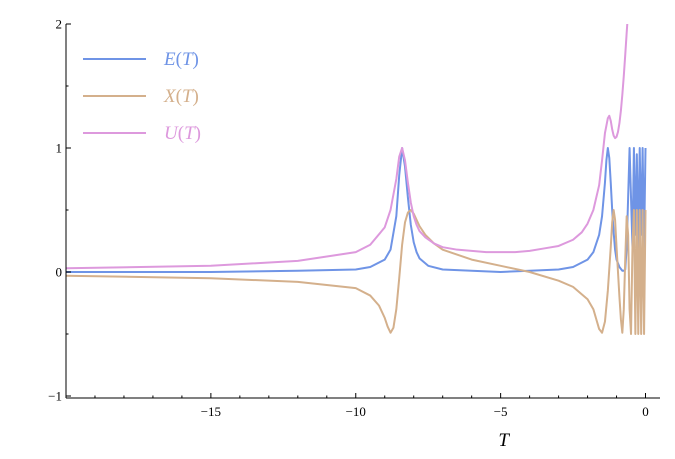  What do you see at coordinates (645, 411) in the screenshot?
I see `x-tick-label: 0` at bounding box center [645, 411].